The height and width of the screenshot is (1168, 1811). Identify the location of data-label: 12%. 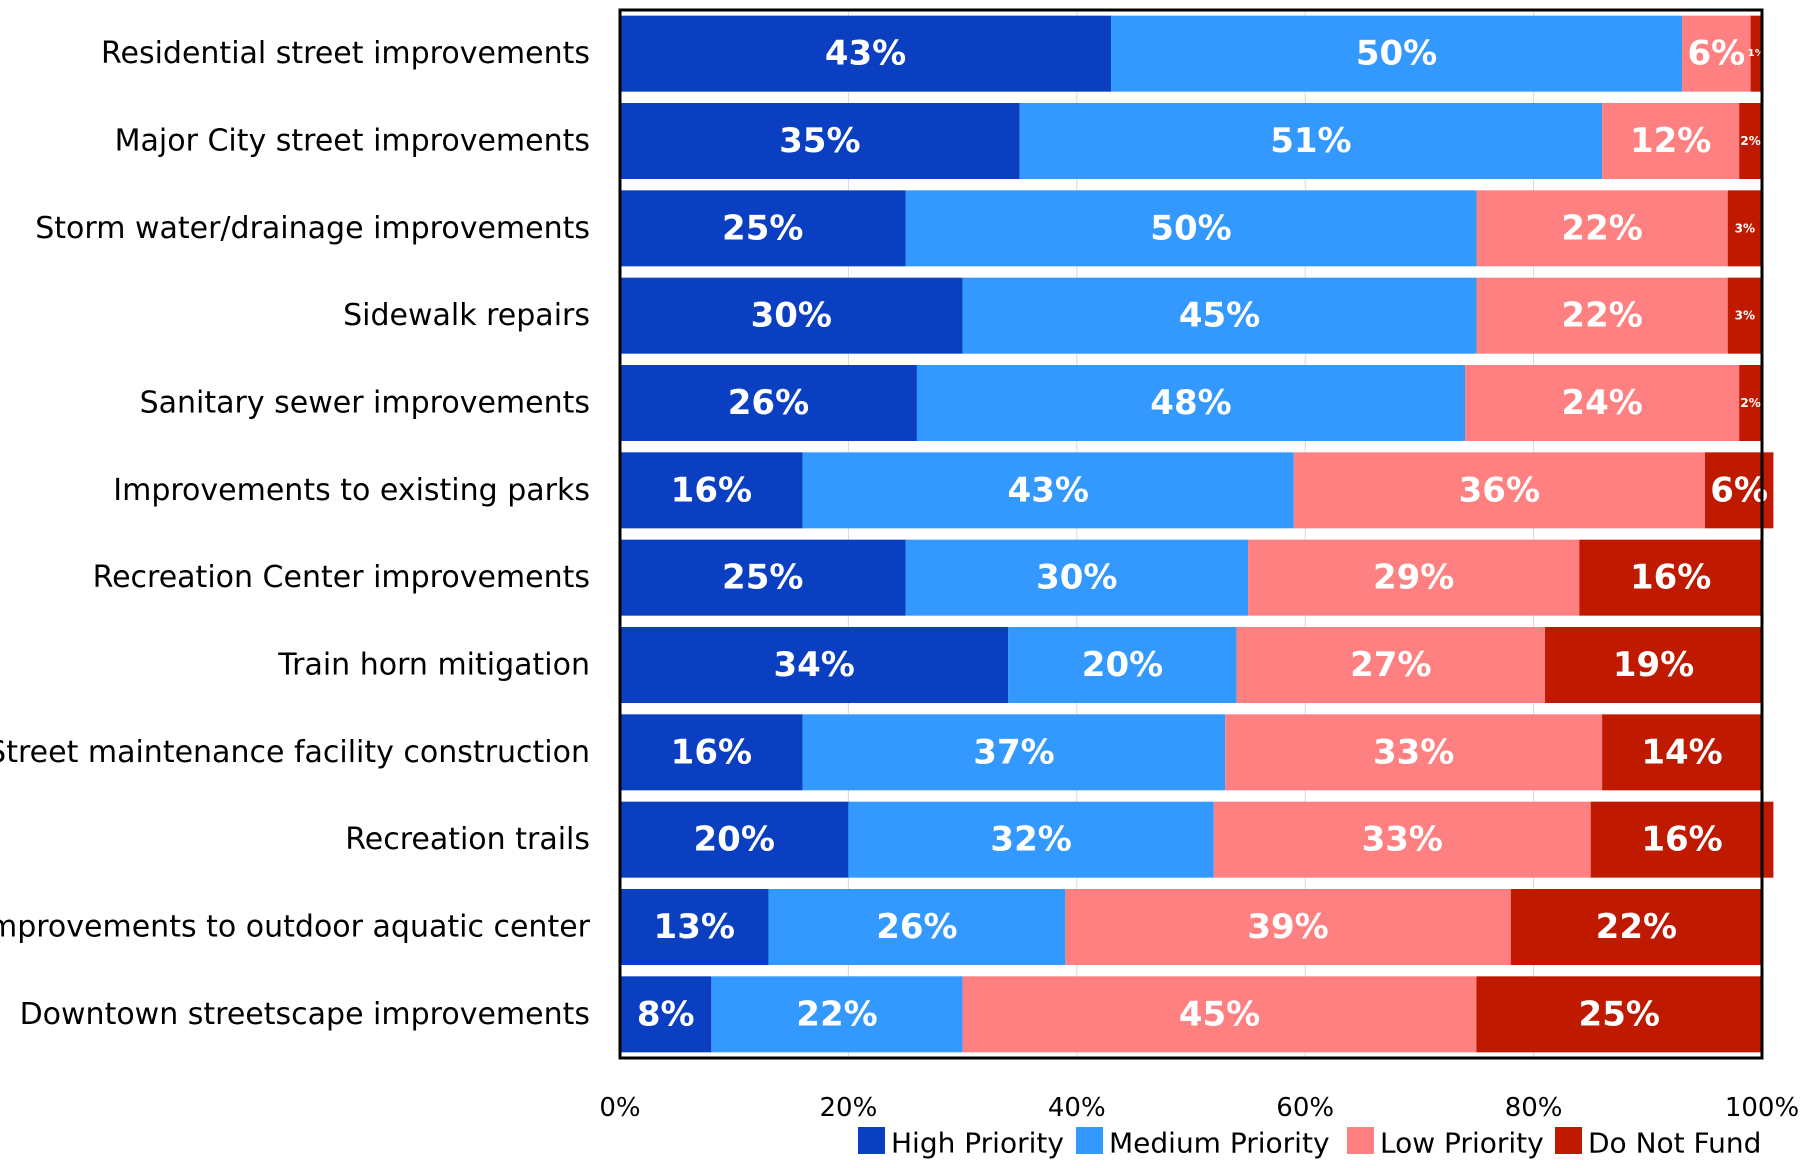
(1670, 141).